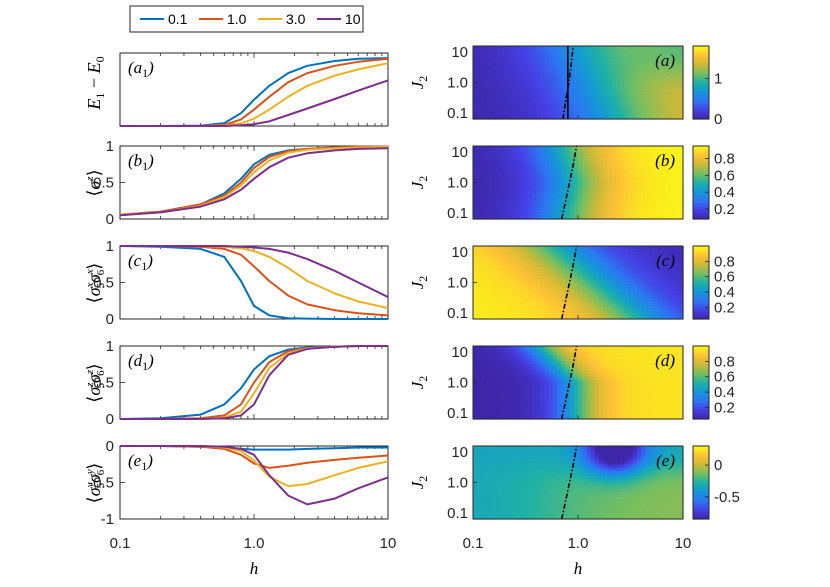 The width and height of the screenshot is (830, 587). What do you see at coordinates (457, 213) in the screenshot?
I see `y-tick-label: 0.1` at bounding box center [457, 213].